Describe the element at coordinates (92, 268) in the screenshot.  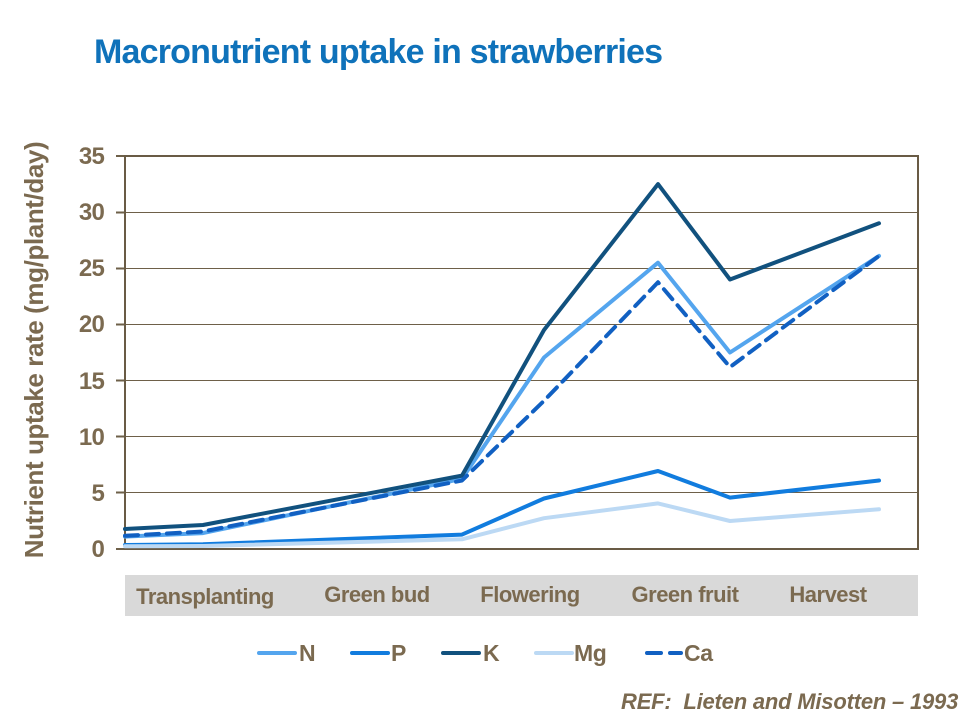
I see `svg-text: 25` at that location.